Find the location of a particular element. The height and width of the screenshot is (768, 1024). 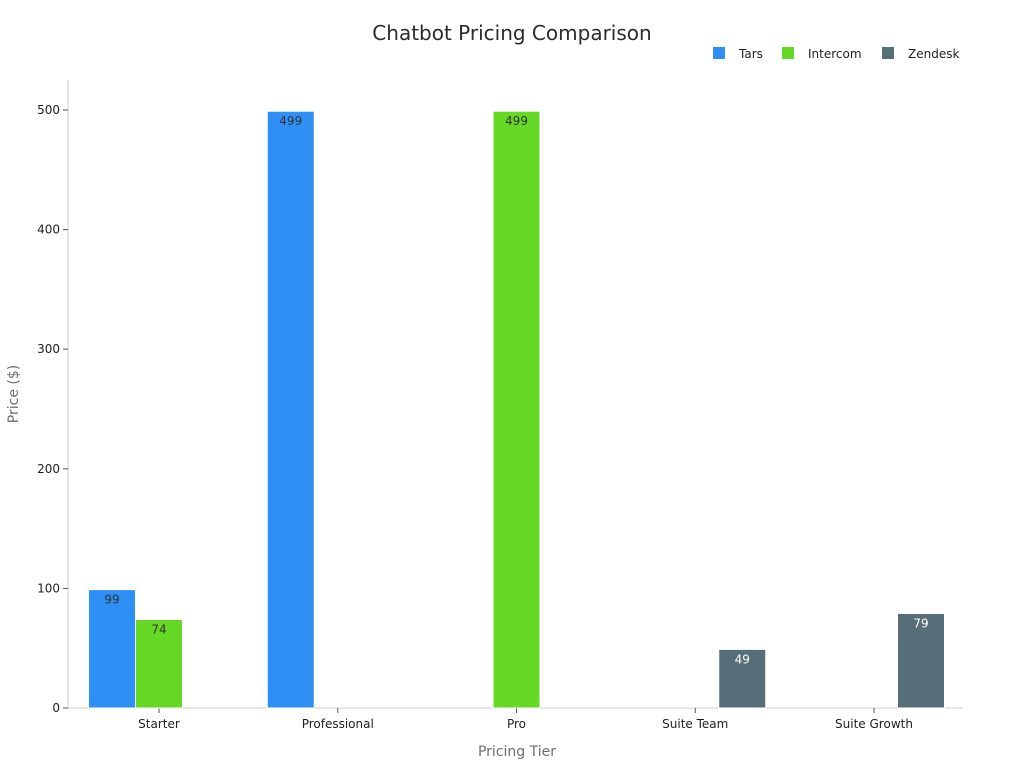

bar-zendesk-suite-team is located at coordinates (742, 678).